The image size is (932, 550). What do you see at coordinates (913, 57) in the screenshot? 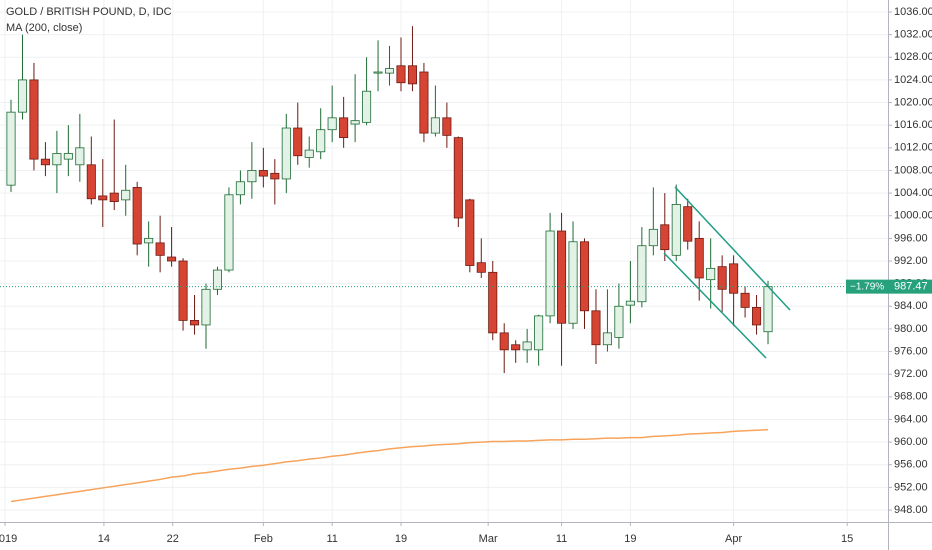
I see `y-tick-label: 1028.00` at bounding box center [913, 57].